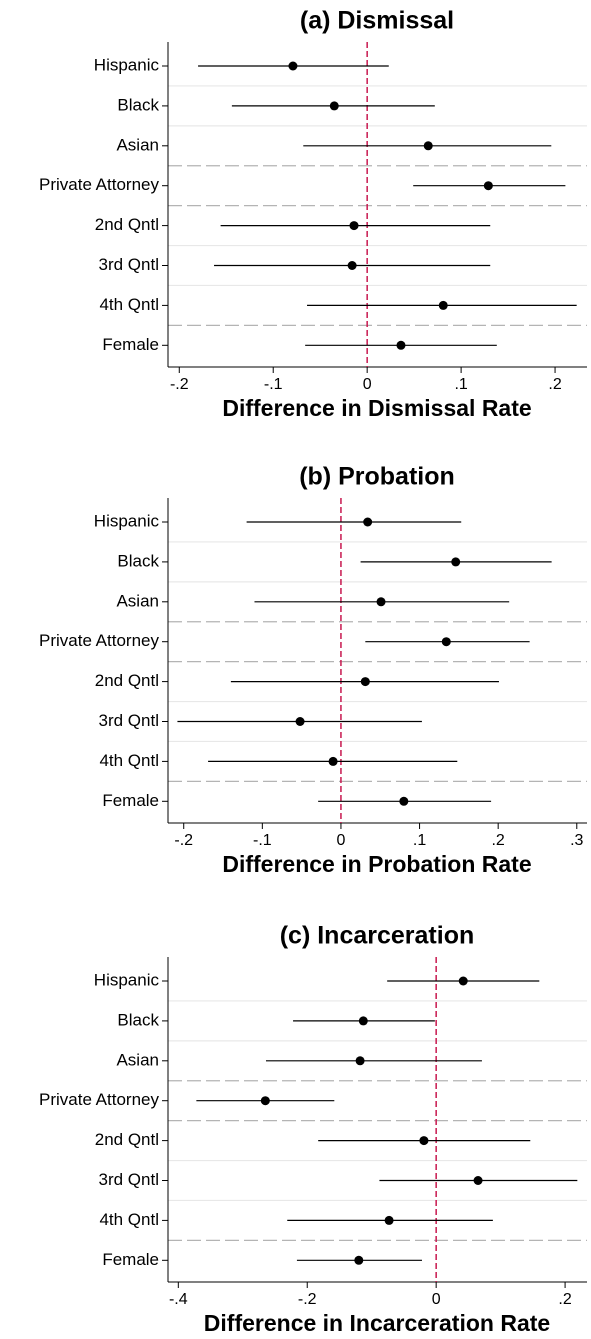  I want to click on chart-title: (b) Probation, so click(377, 477).